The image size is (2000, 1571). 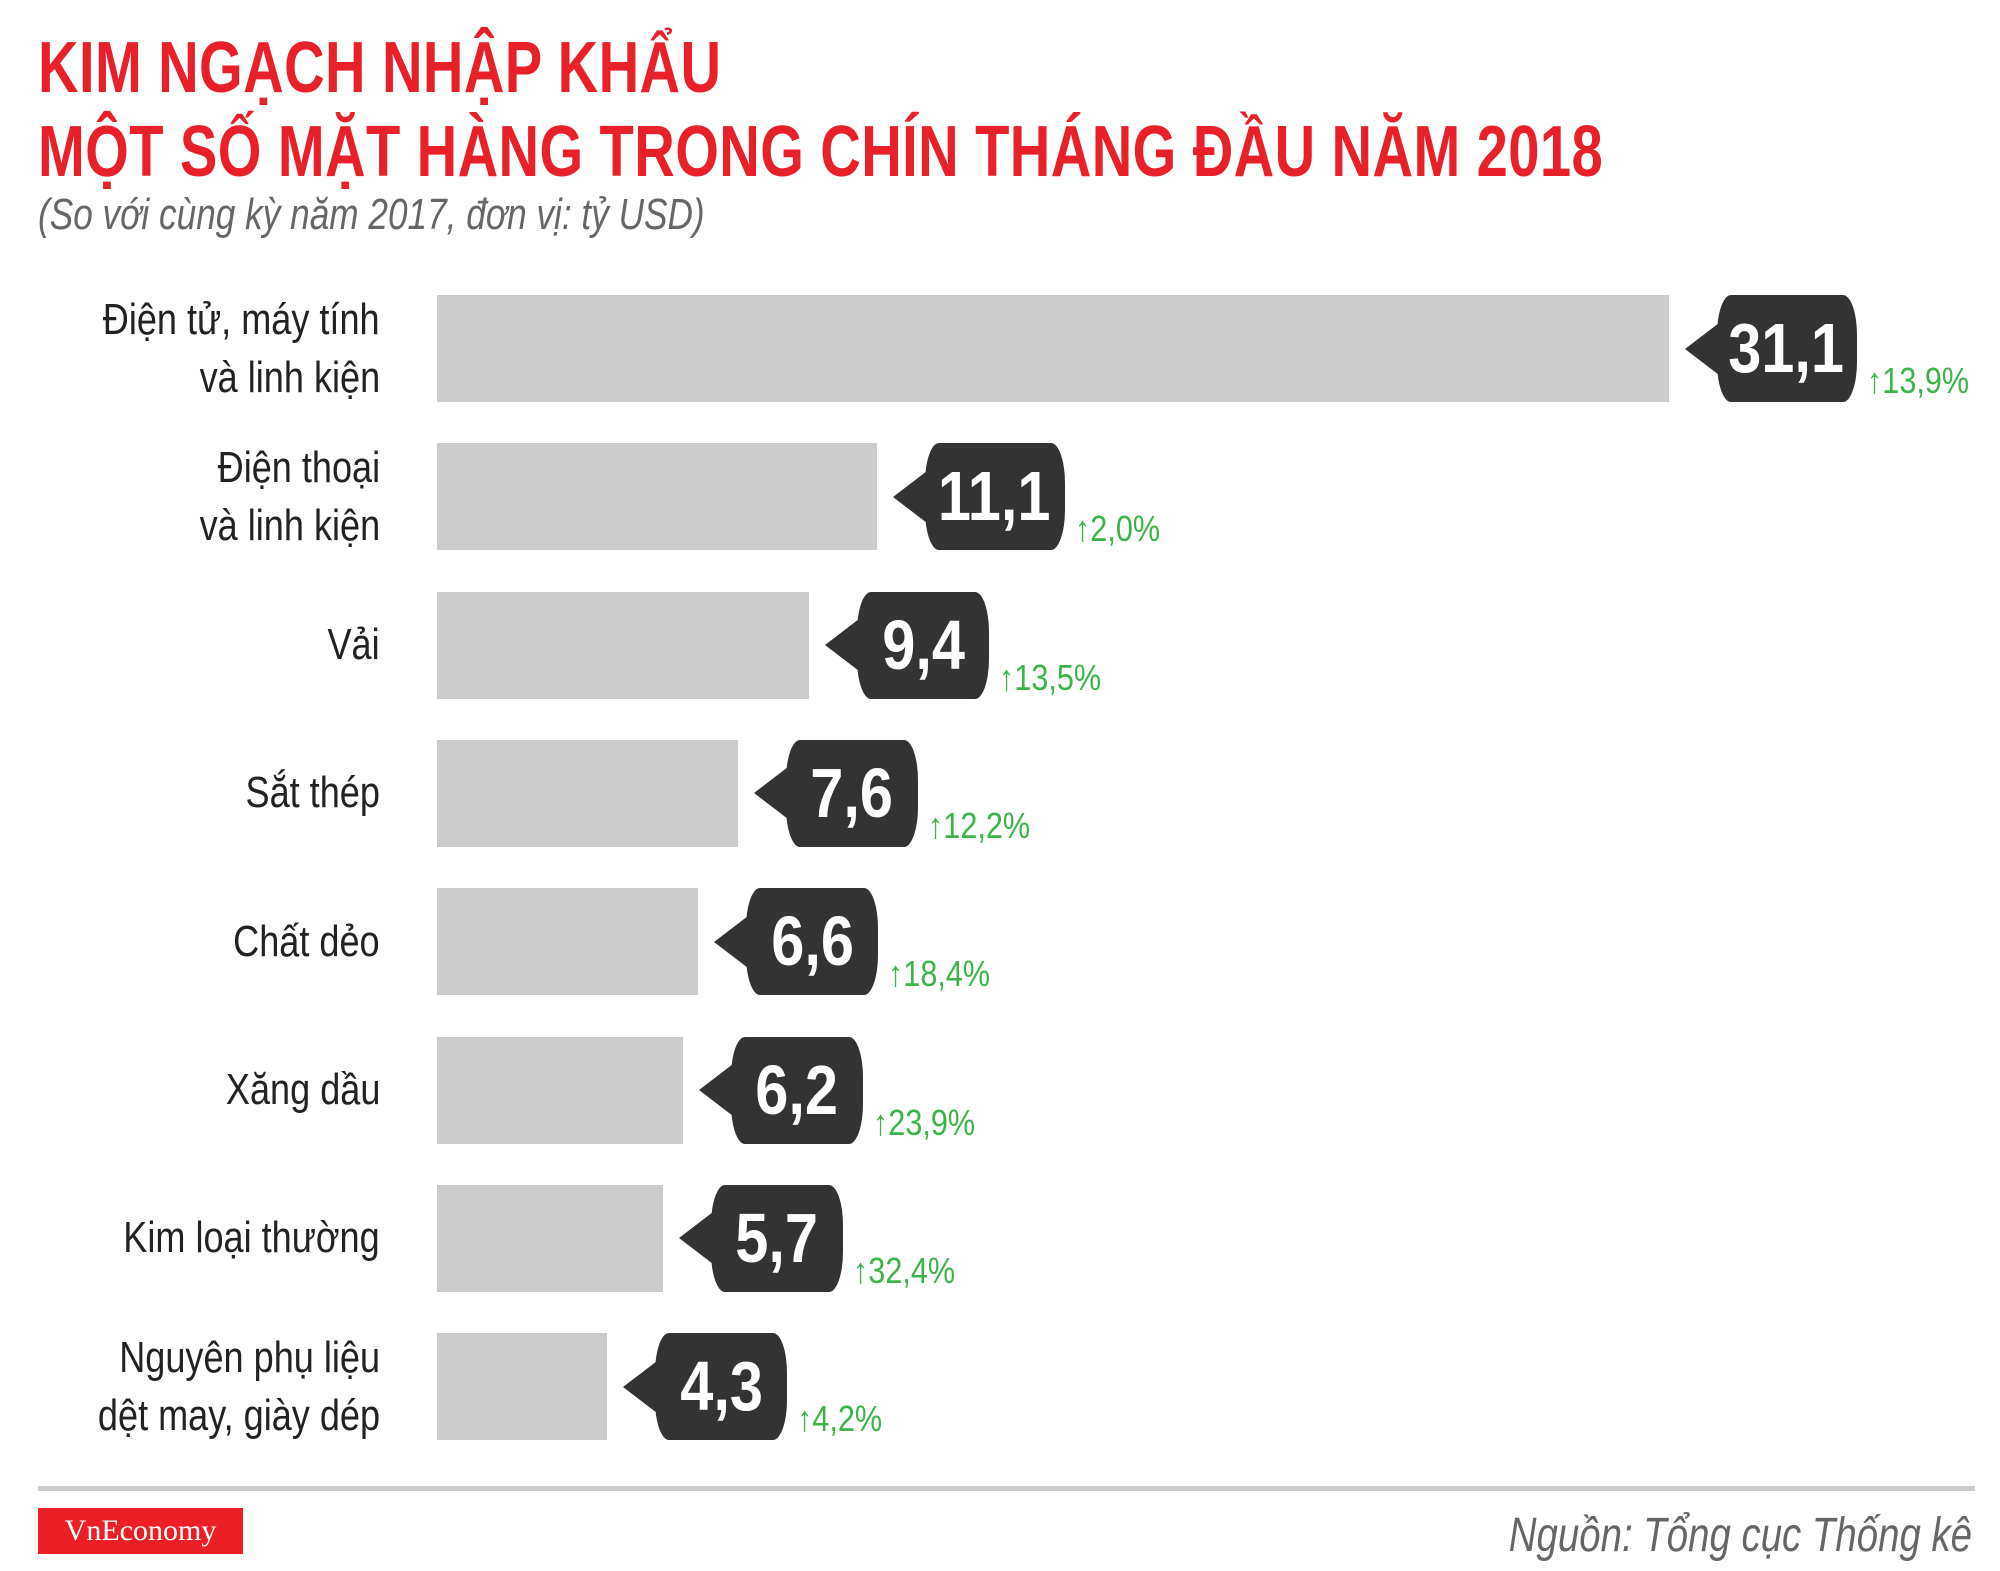 I want to click on footer-divider, so click(x=1006, y=1488).